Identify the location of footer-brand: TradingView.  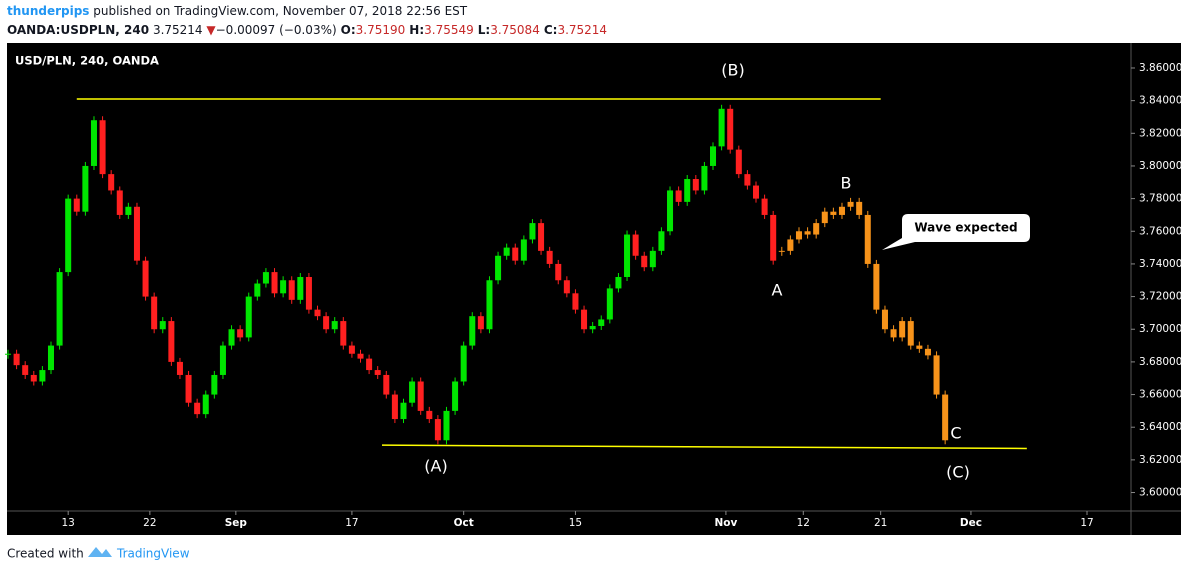
(153, 554).